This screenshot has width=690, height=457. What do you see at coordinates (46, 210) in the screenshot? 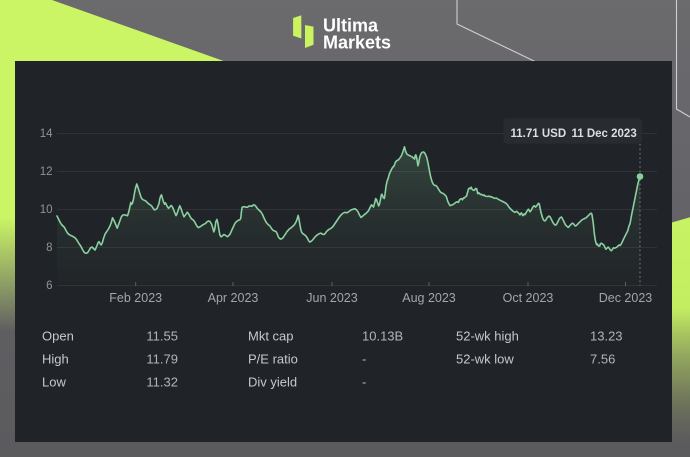
I see `svg-text: 10` at bounding box center [46, 210].